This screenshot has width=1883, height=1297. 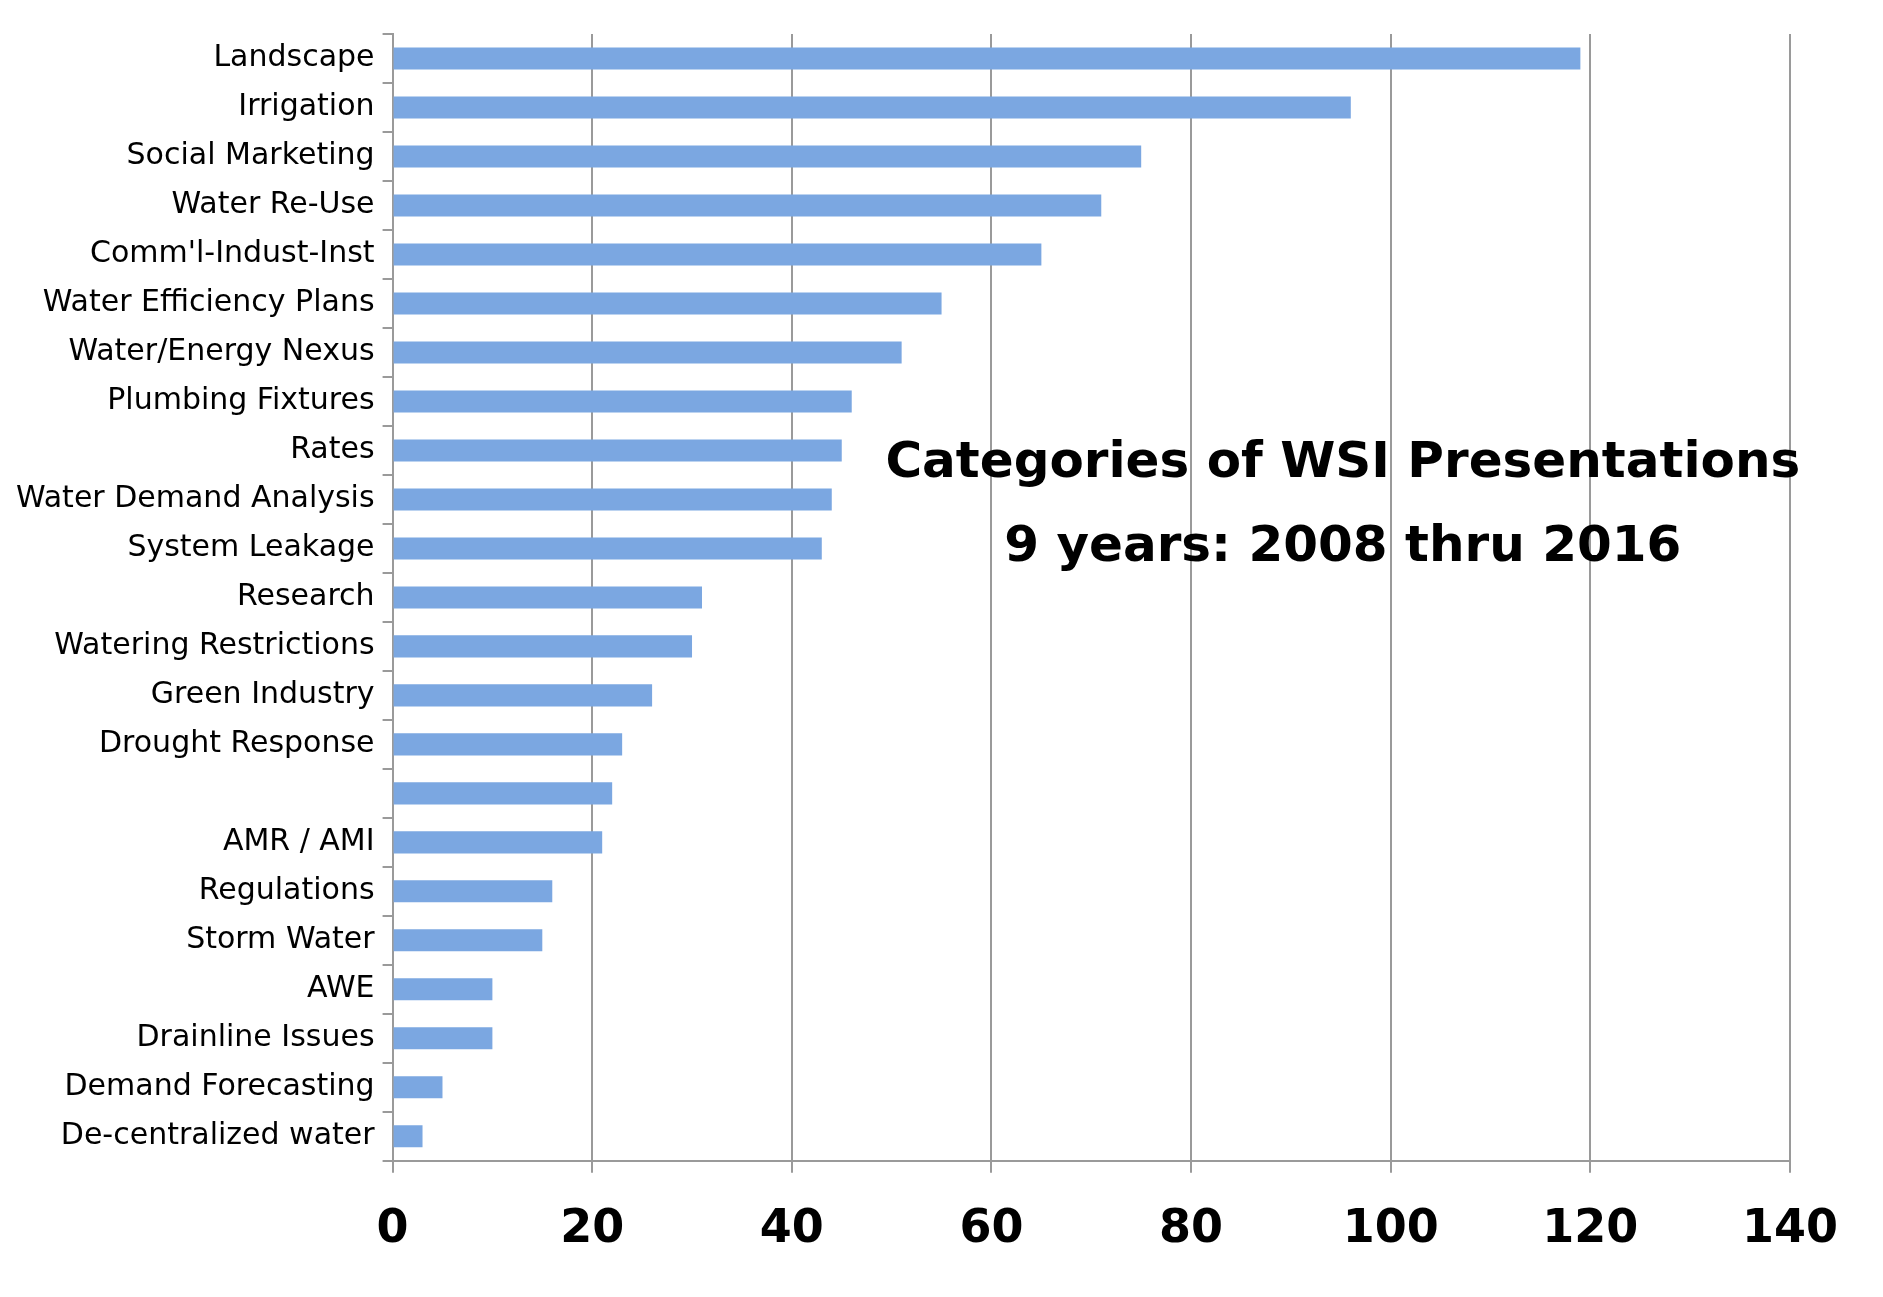 I want to click on x-tick-label: 80, so click(x=1191, y=1226).